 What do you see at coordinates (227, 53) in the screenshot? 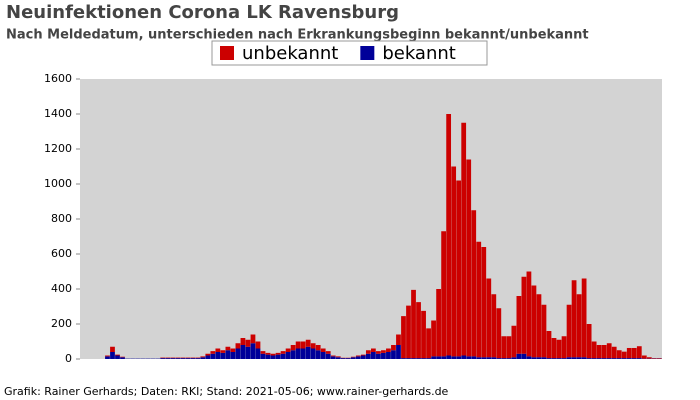
I see `legend-swatch` at bounding box center [227, 53].